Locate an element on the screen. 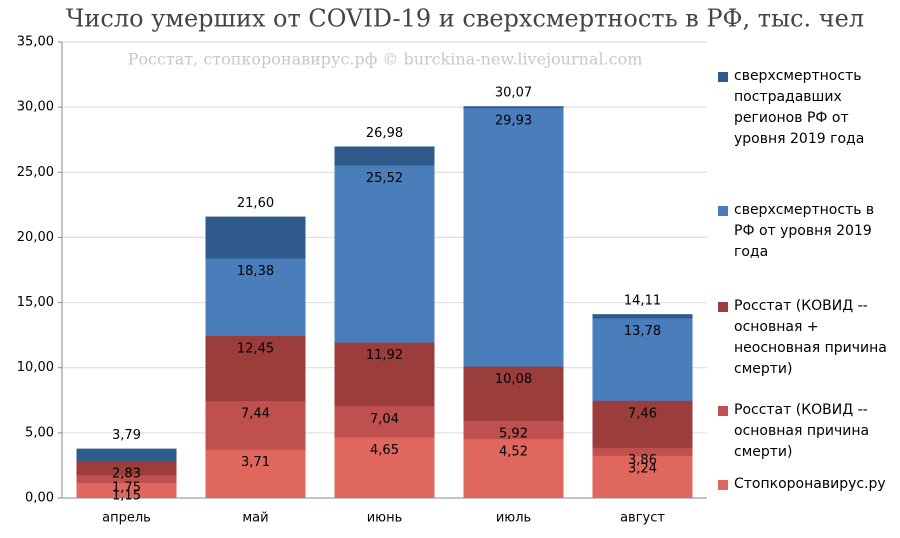 The width and height of the screenshot is (900, 538). data-label: 4,65 is located at coordinates (384, 450).